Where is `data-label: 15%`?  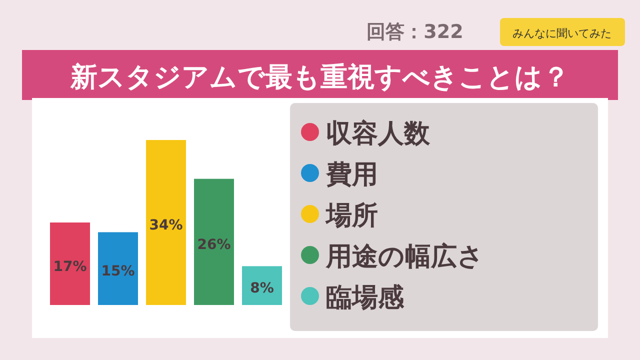
data-label: 15% is located at coordinates (118, 272).